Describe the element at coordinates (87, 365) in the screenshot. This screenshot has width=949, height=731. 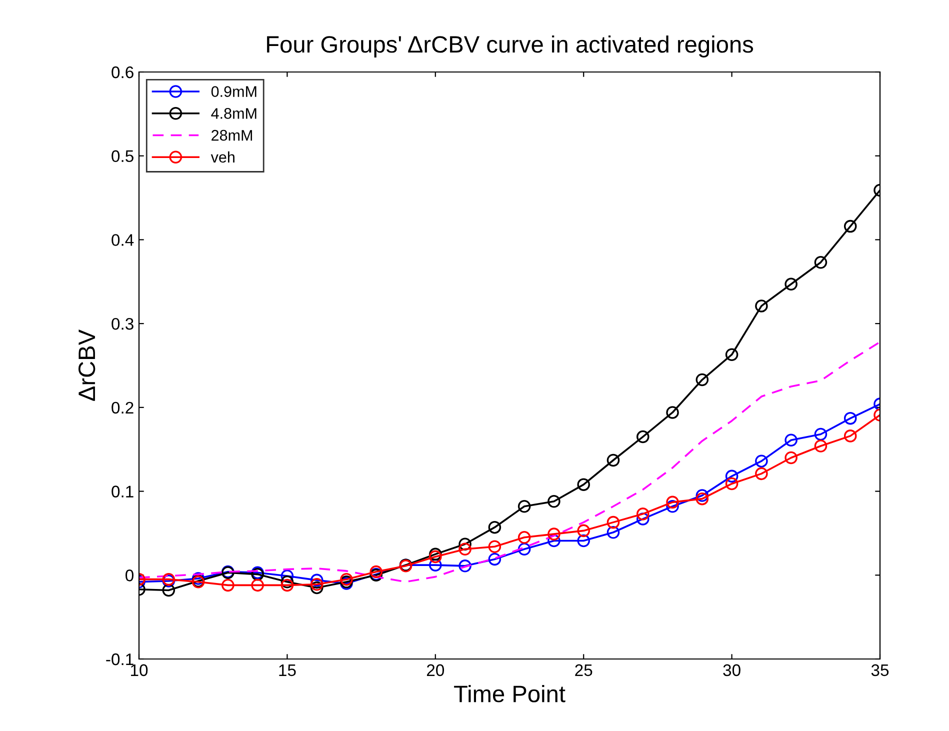
I see `y-axis-title: ΔrCBV` at that location.